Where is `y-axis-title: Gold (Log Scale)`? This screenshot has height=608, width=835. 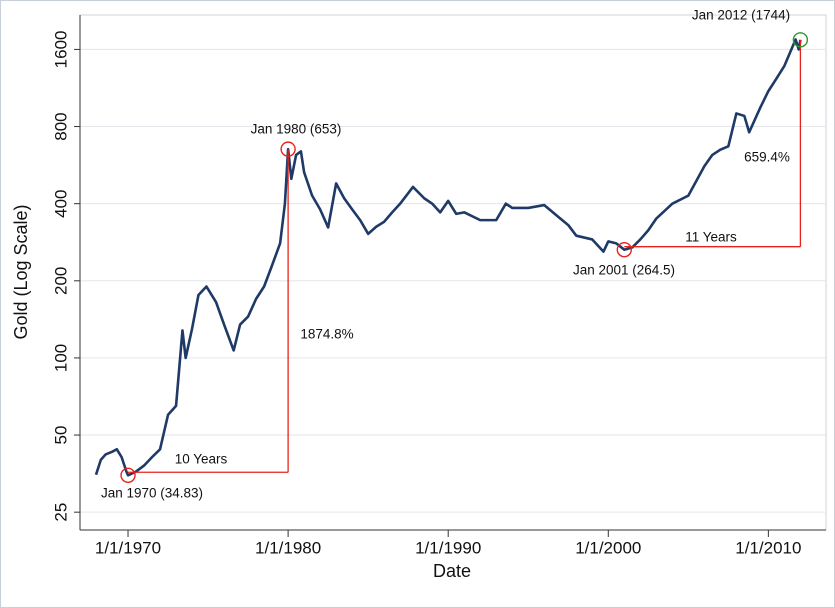
y-axis-title: Gold (Log Scale) is located at coordinates (21, 271).